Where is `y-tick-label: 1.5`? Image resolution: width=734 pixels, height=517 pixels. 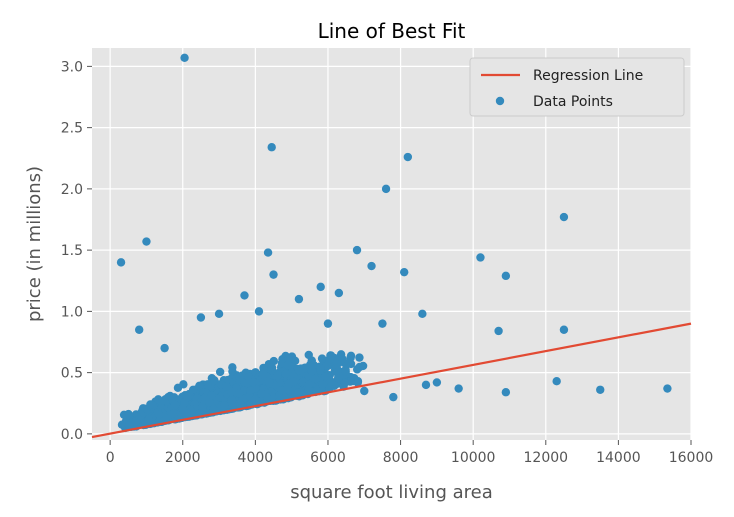 y-tick-label: 1.5 is located at coordinates (72, 251).